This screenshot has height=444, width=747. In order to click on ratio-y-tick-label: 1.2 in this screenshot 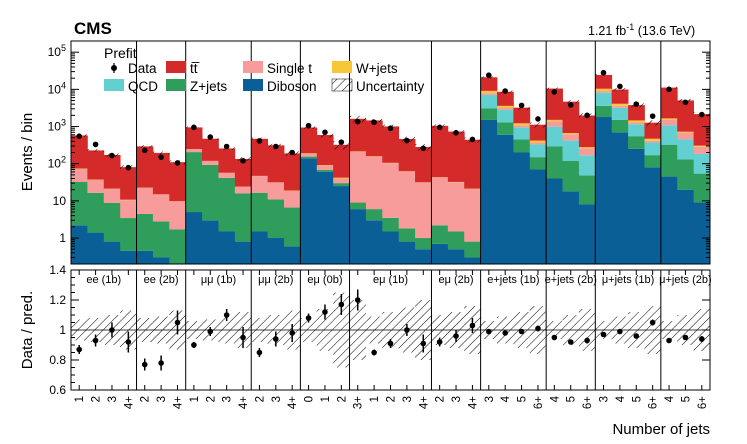, I will do `click(57, 300)`.